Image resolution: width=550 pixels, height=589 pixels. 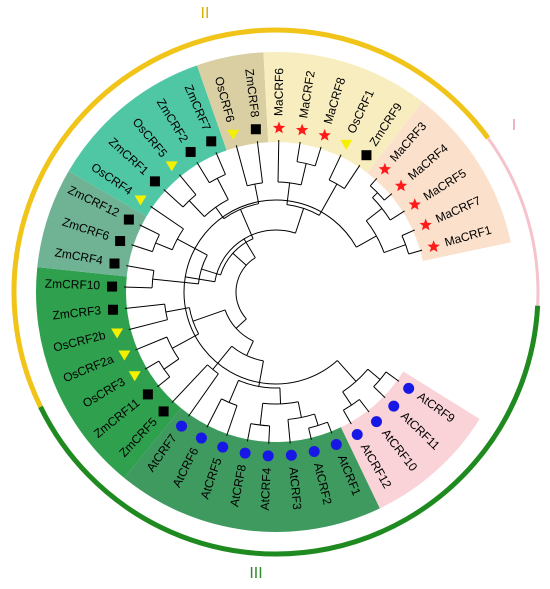 What do you see at coordinates (147, 141) in the screenshot?
I see `clade-band-mint` at bounding box center [147, 141].